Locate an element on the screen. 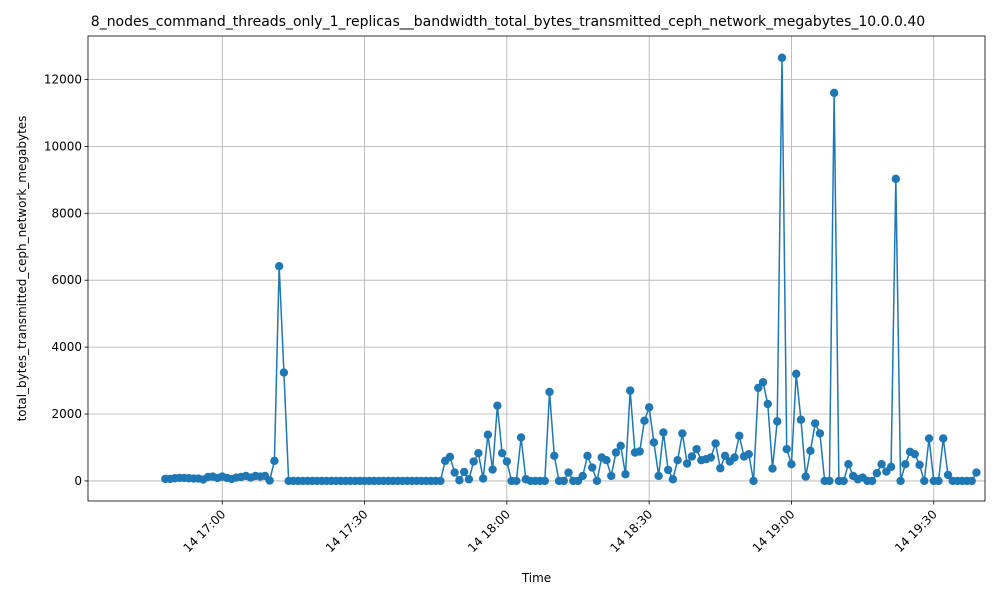 The height and width of the screenshot is (604, 1000). x-axis-label: Time is located at coordinates (536, 578).